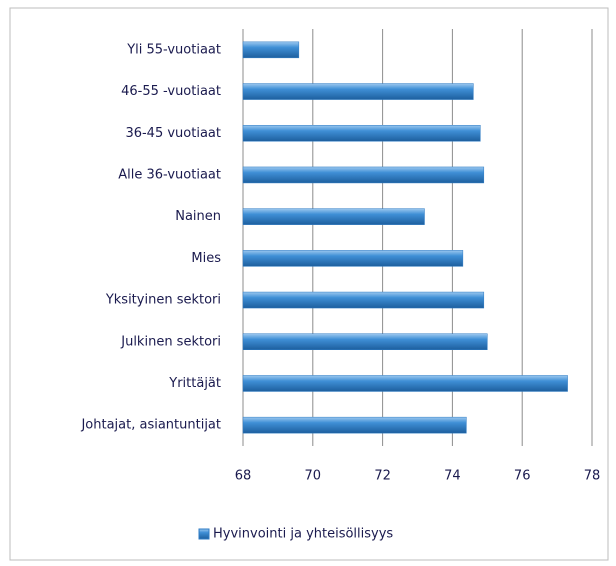 Image resolution: width=616 pixels, height=566 pixels. What do you see at coordinates (173, 133) in the screenshot?
I see `y-tick-label: 36-45 vuotiaat` at bounding box center [173, 133].